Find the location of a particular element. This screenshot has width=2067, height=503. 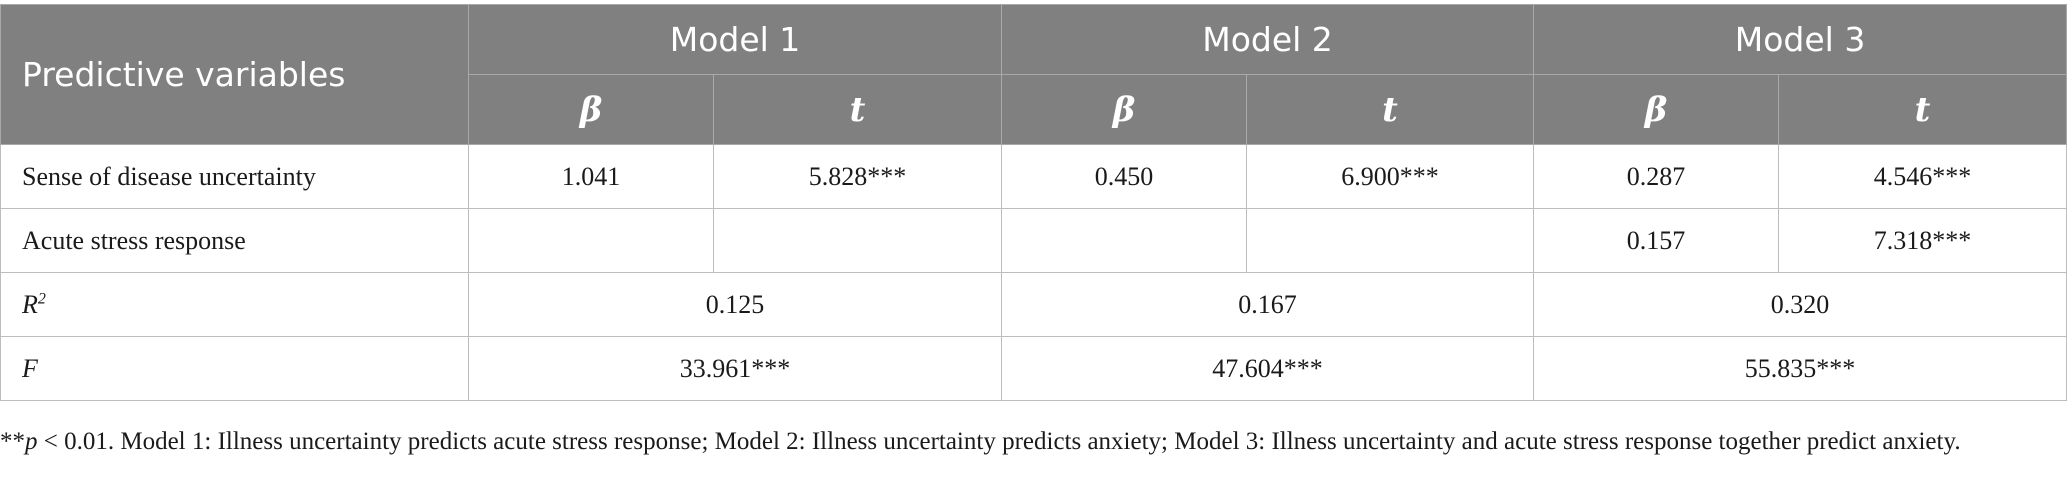

cell-m3-r-squared: 0.320 is located at coordinates (1800, 304).